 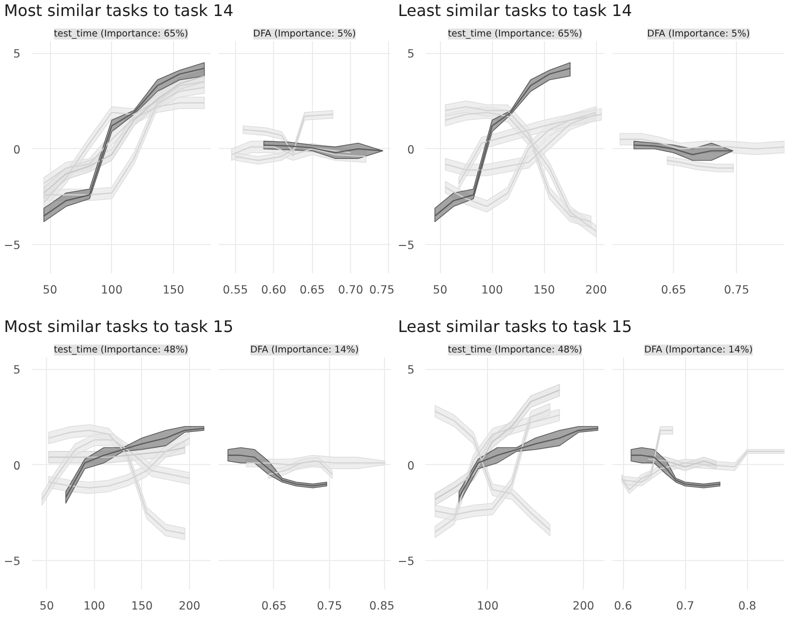 I want to click on chart-title: Most similar tasks to task 14, so click(x=119, y=11).